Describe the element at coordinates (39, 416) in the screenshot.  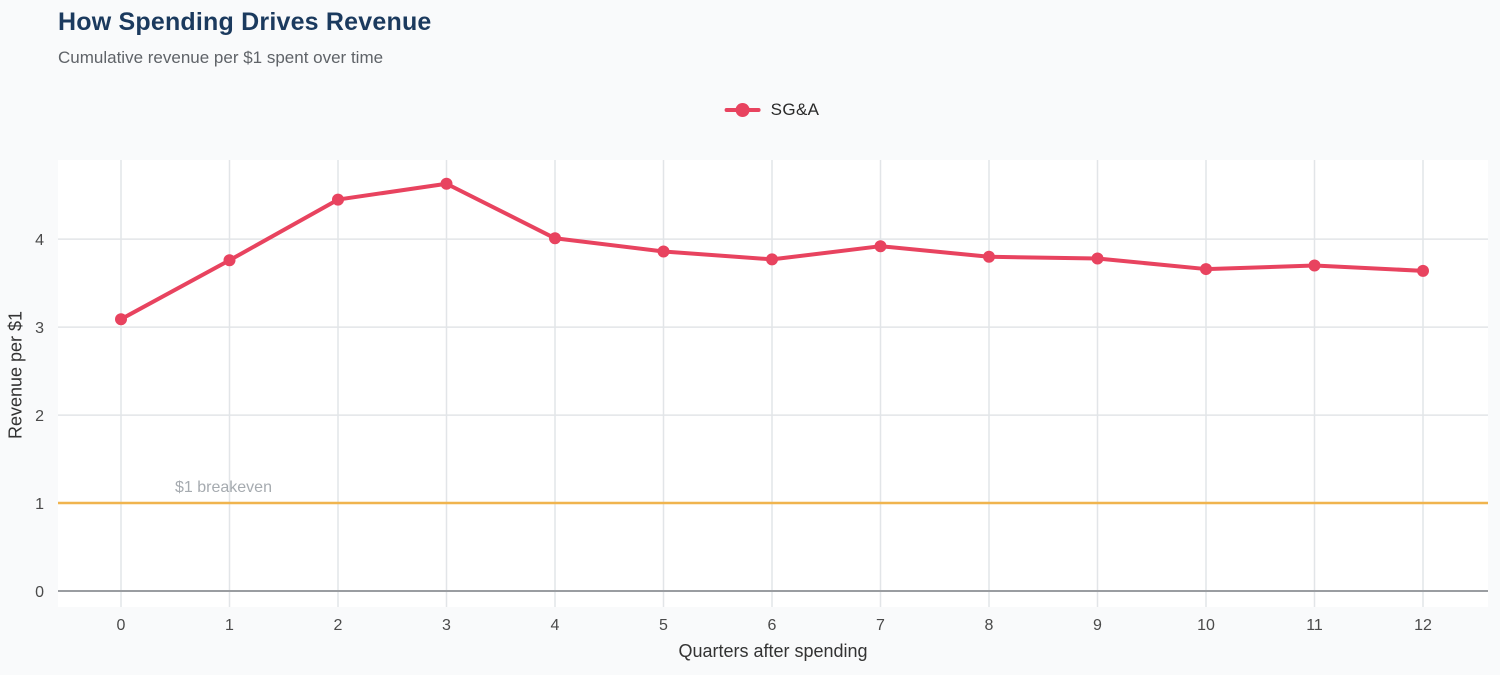
I see `y-tick-label: 2` at that location.